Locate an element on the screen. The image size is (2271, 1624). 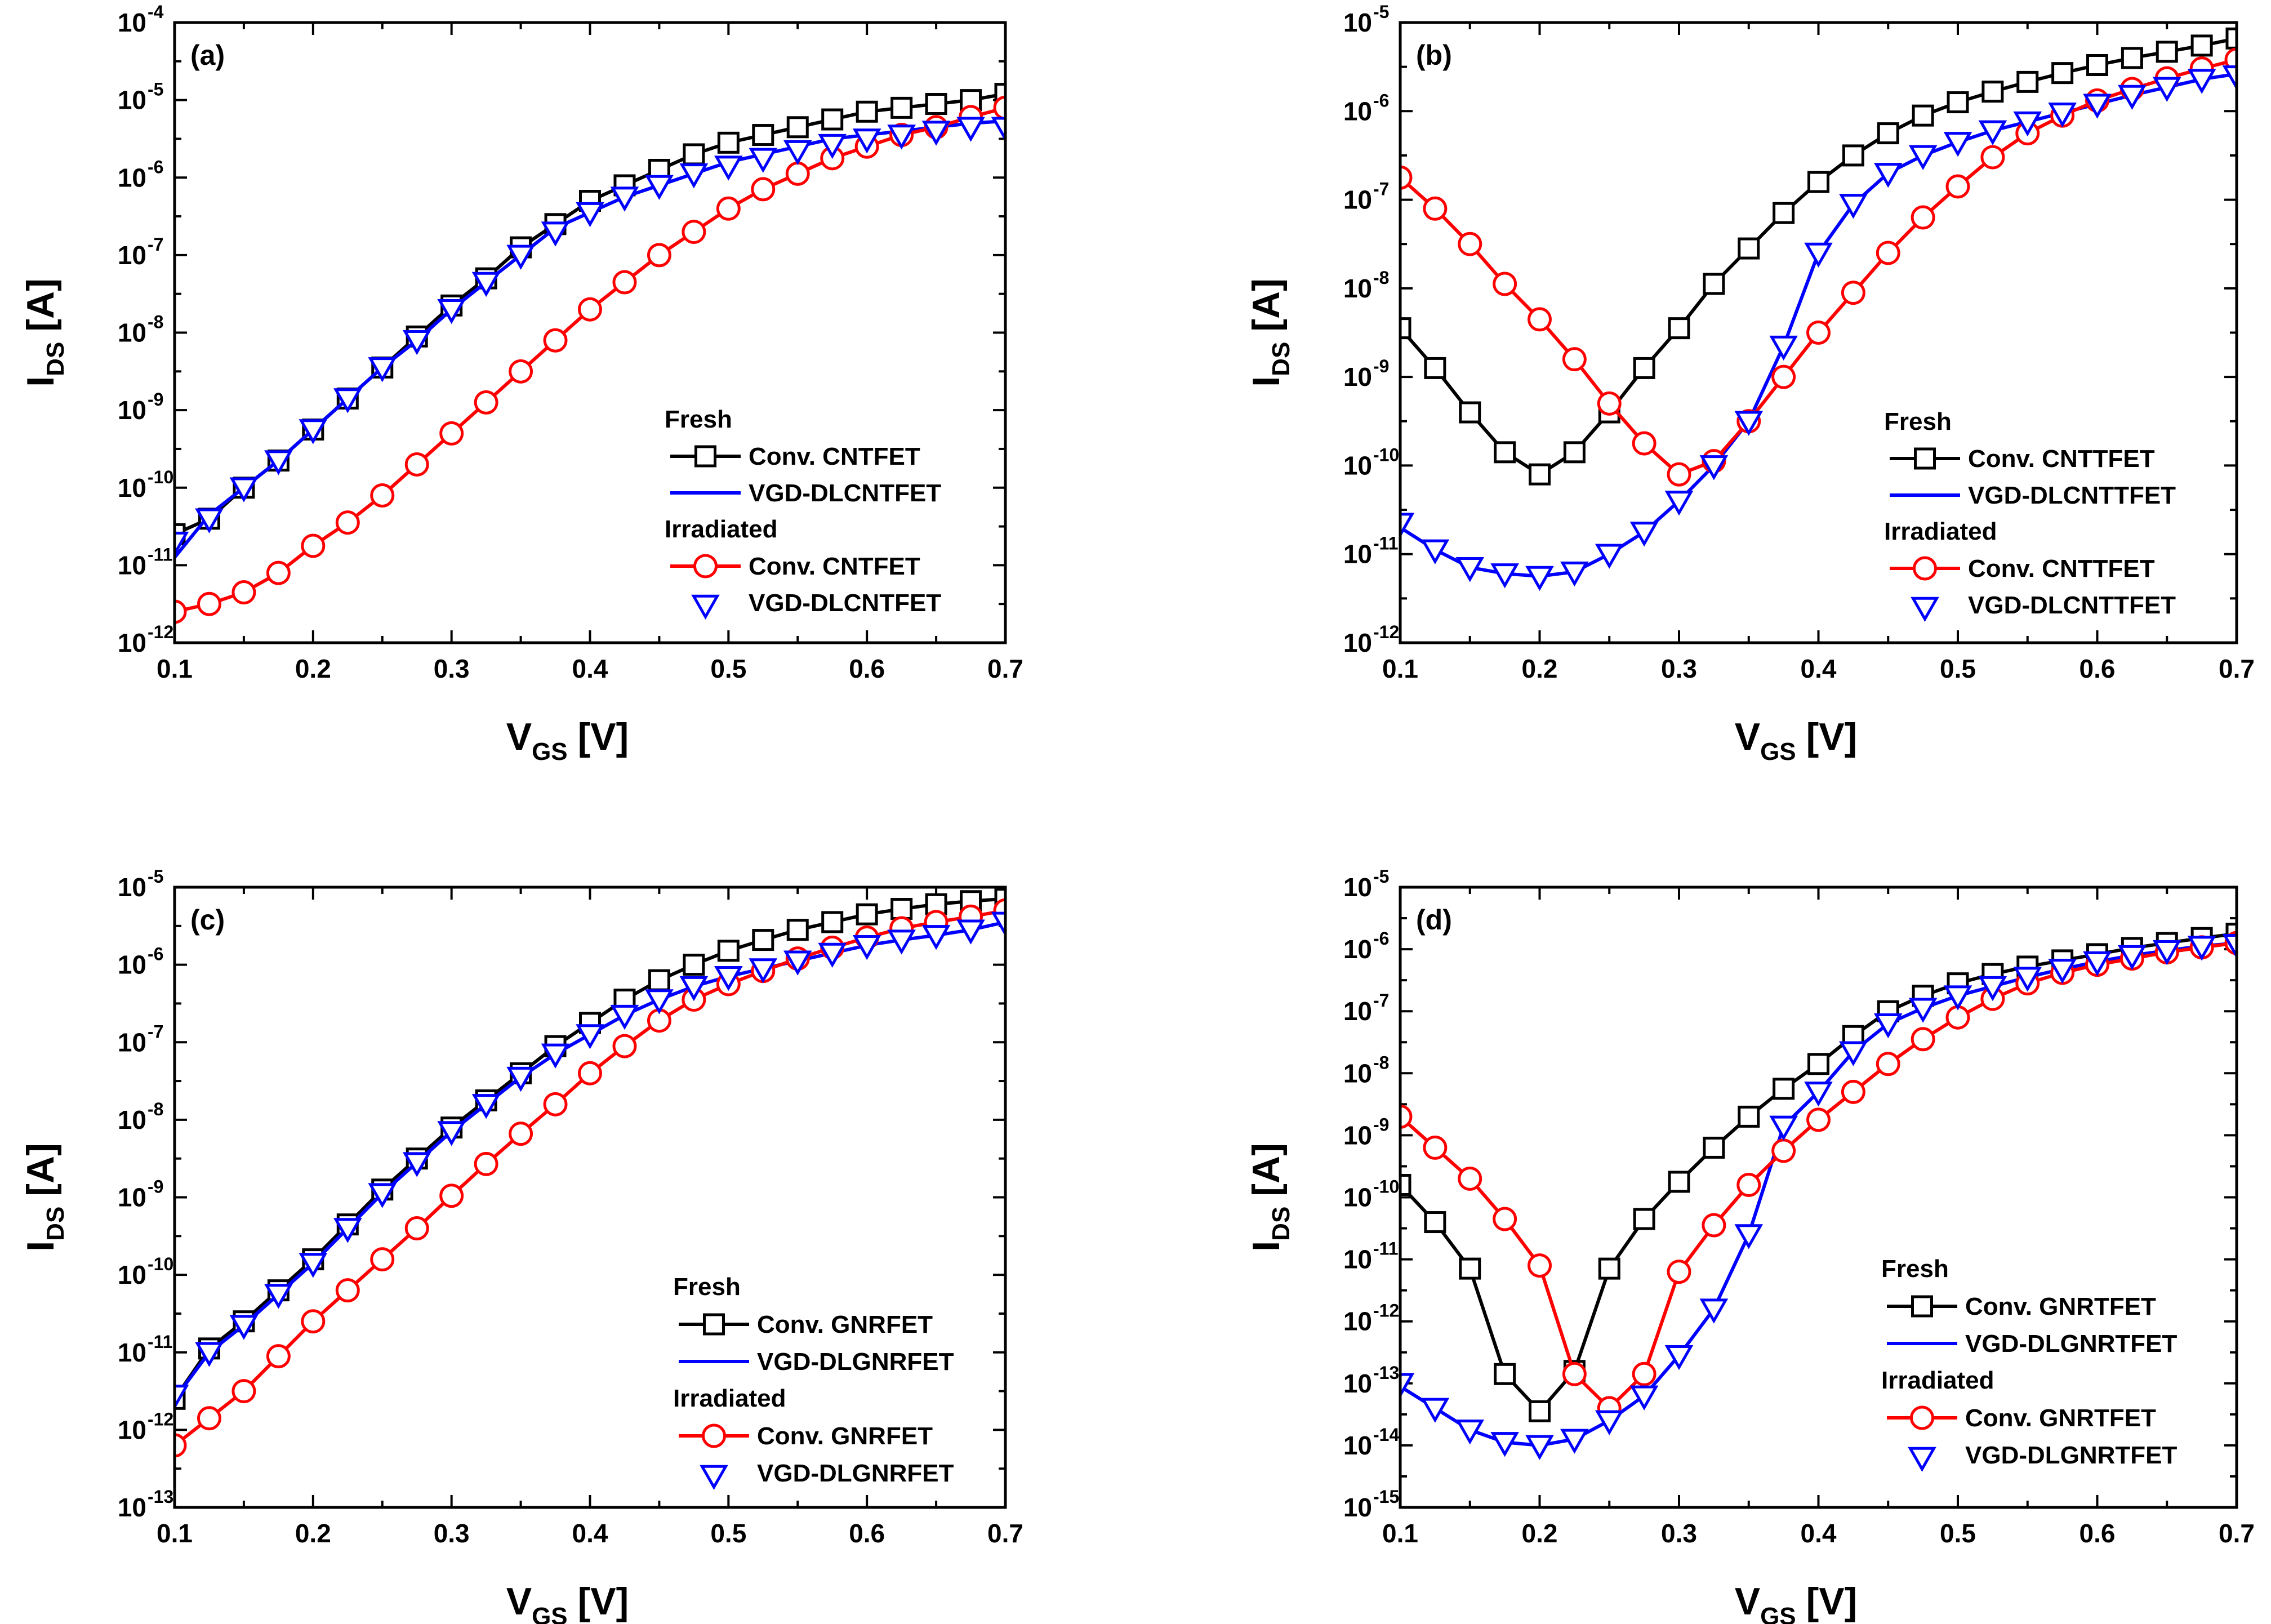
y-tick-exponent: -6 is located at coordinates (156, 954).